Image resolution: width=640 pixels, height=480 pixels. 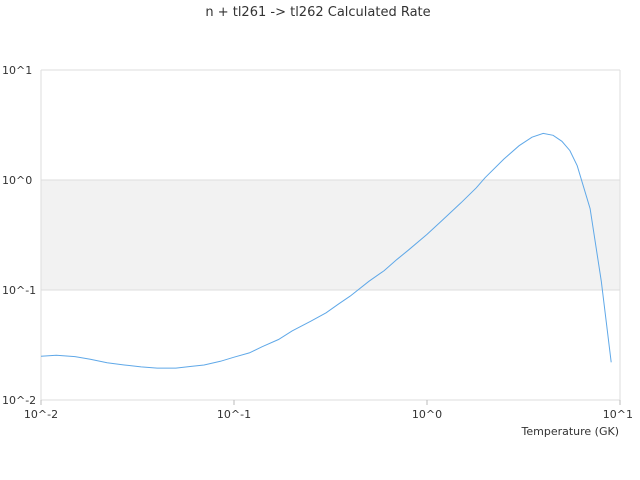 I want to click on y-tick-label: 10^1, so click(x=17, y=70).